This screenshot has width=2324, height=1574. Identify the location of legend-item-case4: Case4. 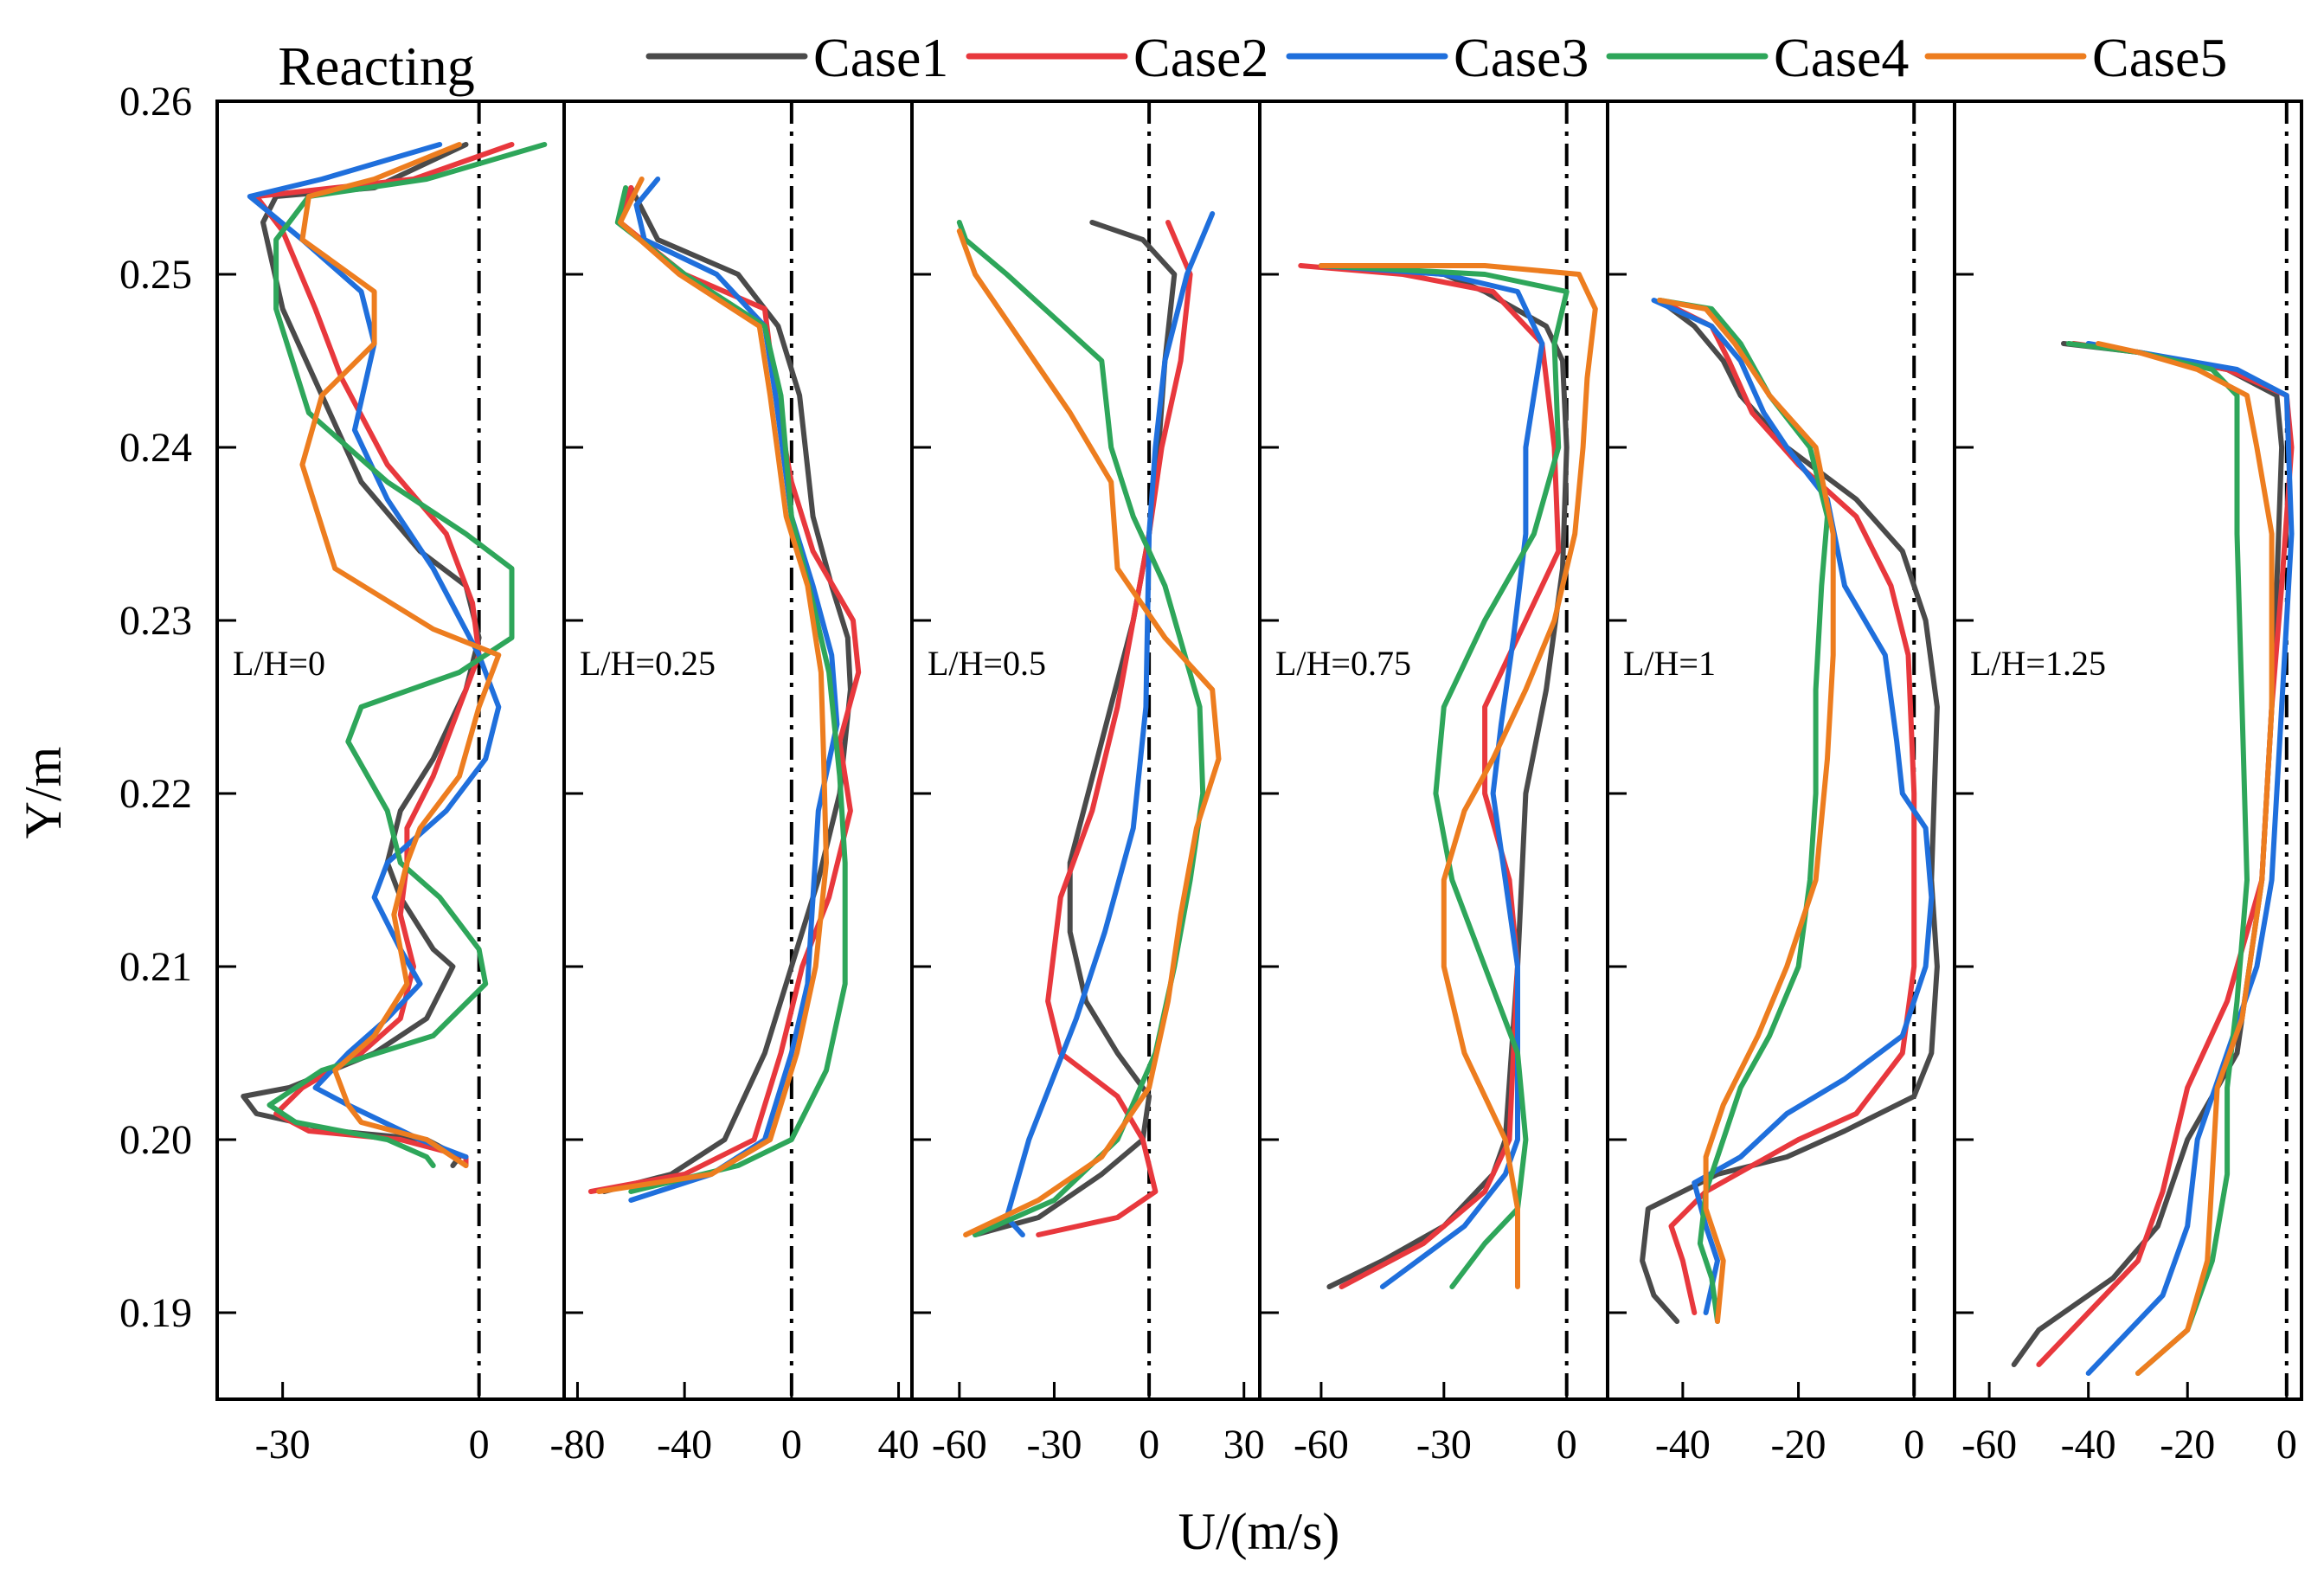
(1757, 57).